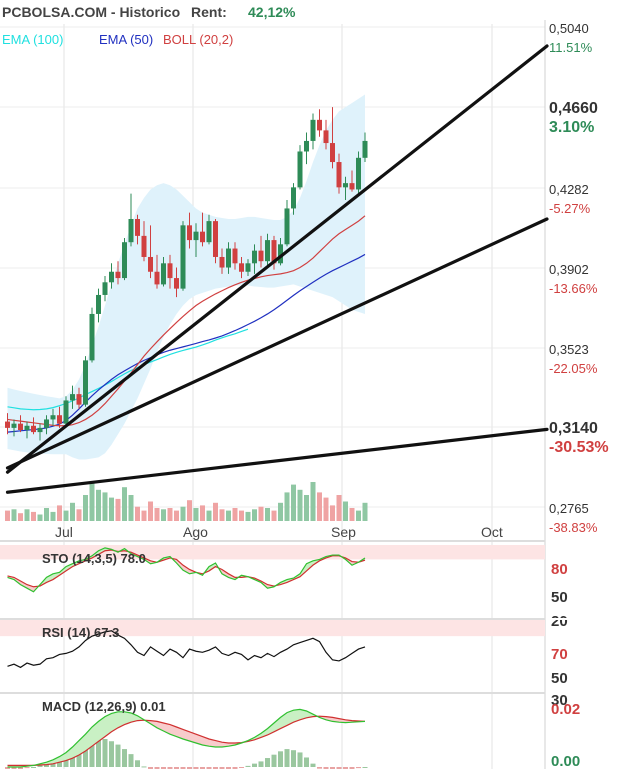  Describe the element at coordinates (209, 12) in the screenshot. I see `rent-label: Rent:` at that location.